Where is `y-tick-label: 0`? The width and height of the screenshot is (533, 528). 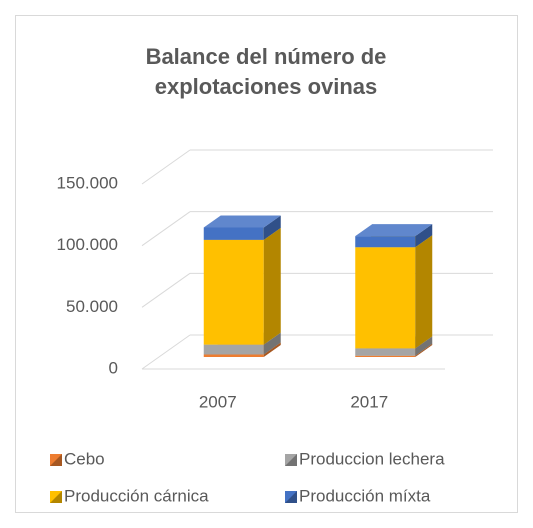
y-tick-label: 0 is located at coordinates (113, 367).